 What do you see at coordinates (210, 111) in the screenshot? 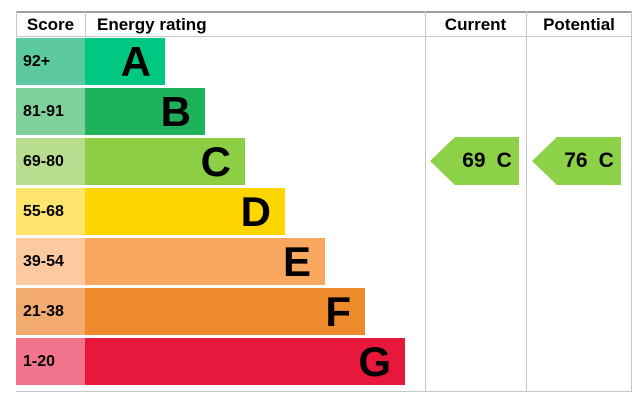
I see `band-row-b: 81-91 B` at bounding box center [210, 111].